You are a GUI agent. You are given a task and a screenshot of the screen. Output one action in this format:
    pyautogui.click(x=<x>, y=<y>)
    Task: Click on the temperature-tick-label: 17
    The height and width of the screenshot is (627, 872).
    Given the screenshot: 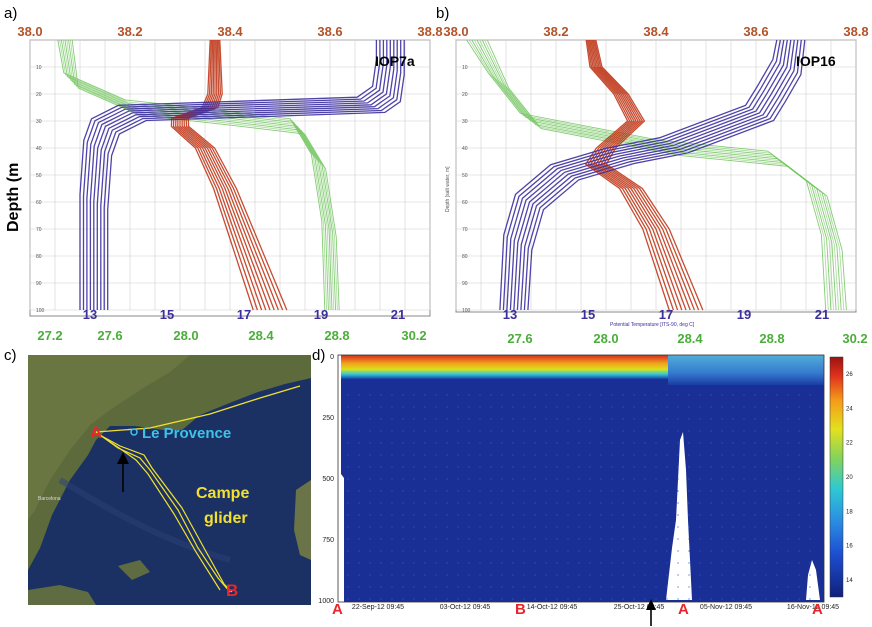 What is the action you would take?
    pyautogui.click(x=666, y=314)
    